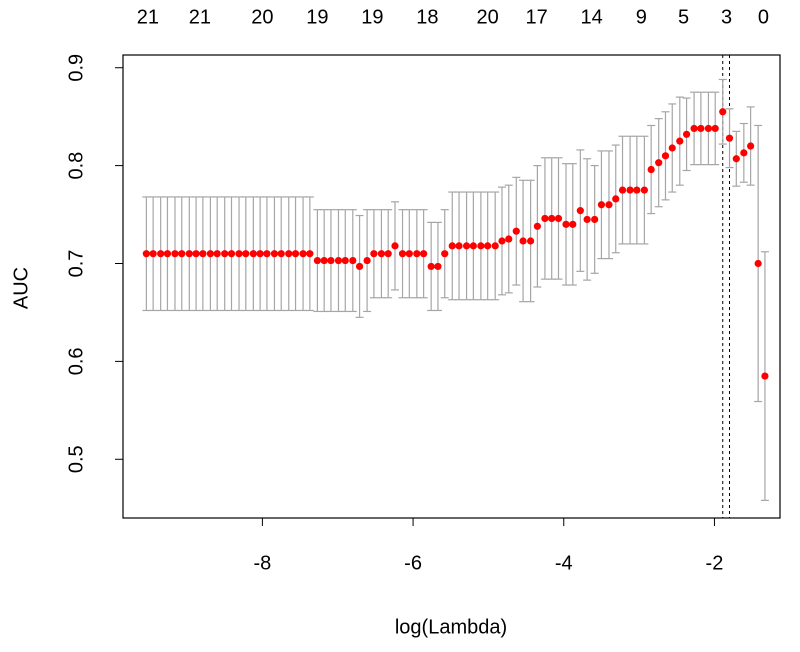 The width and height of the screenshot is (800, 652). I want to click on y-tick-label: 0.7, so click(76, 264).